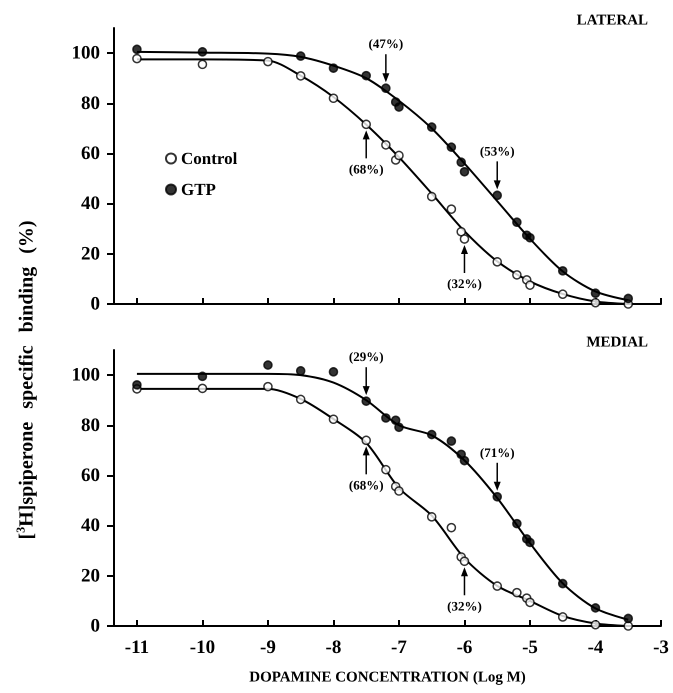 This screenshot has height=693, width=673. What do you see at coordinates (596, 647) in the screenshot?
I see `x-tick-label: -4` at bounding box center [596, 647].